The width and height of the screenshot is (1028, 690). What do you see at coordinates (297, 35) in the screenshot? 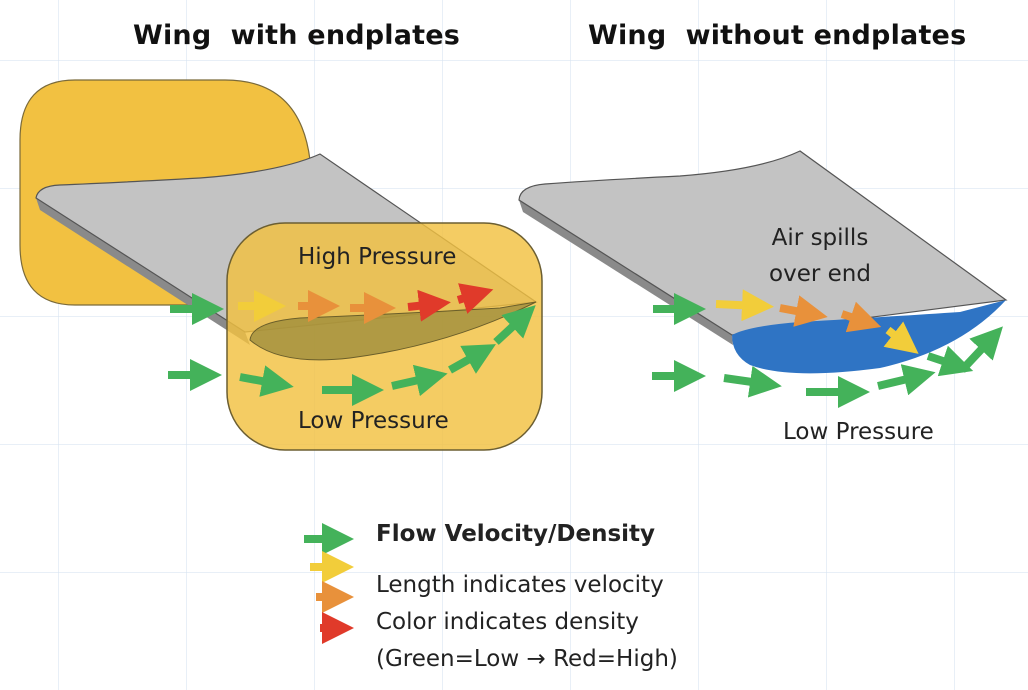
I see `left-panel-title: Wing with endplates` at bounding box center [297, 35].